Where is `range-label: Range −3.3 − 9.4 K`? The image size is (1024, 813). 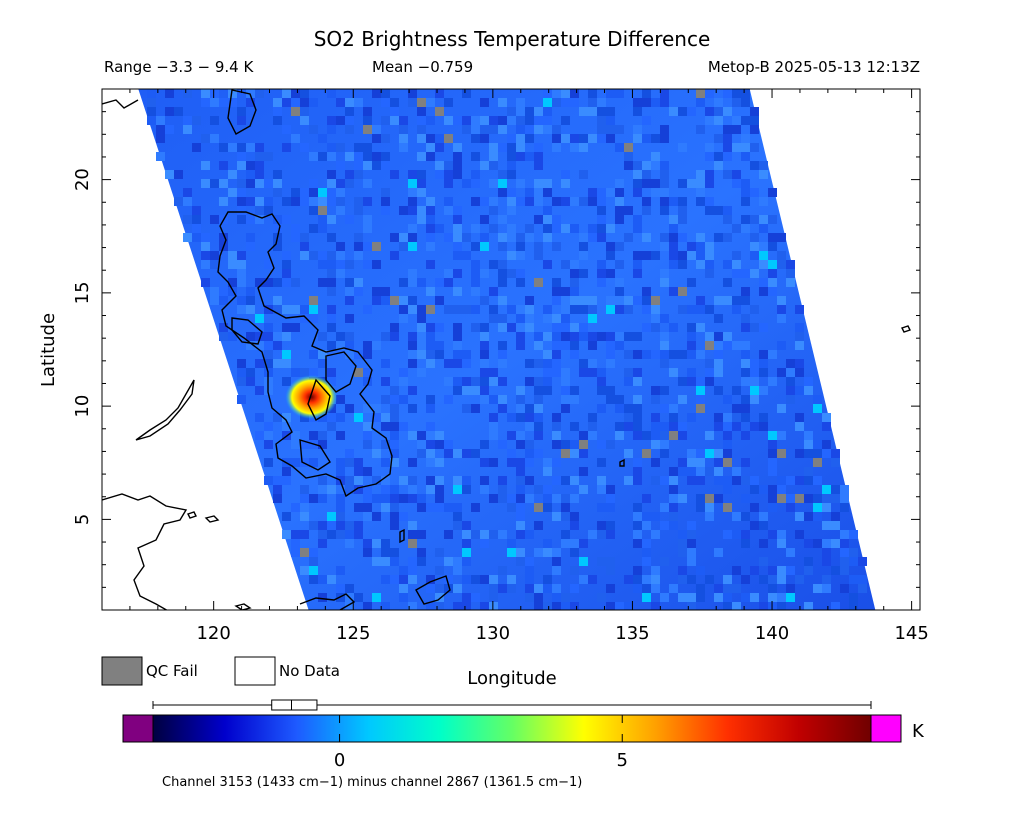 range-label: Range −3.3 − 9.4 K is located at coordinates (179, 67).